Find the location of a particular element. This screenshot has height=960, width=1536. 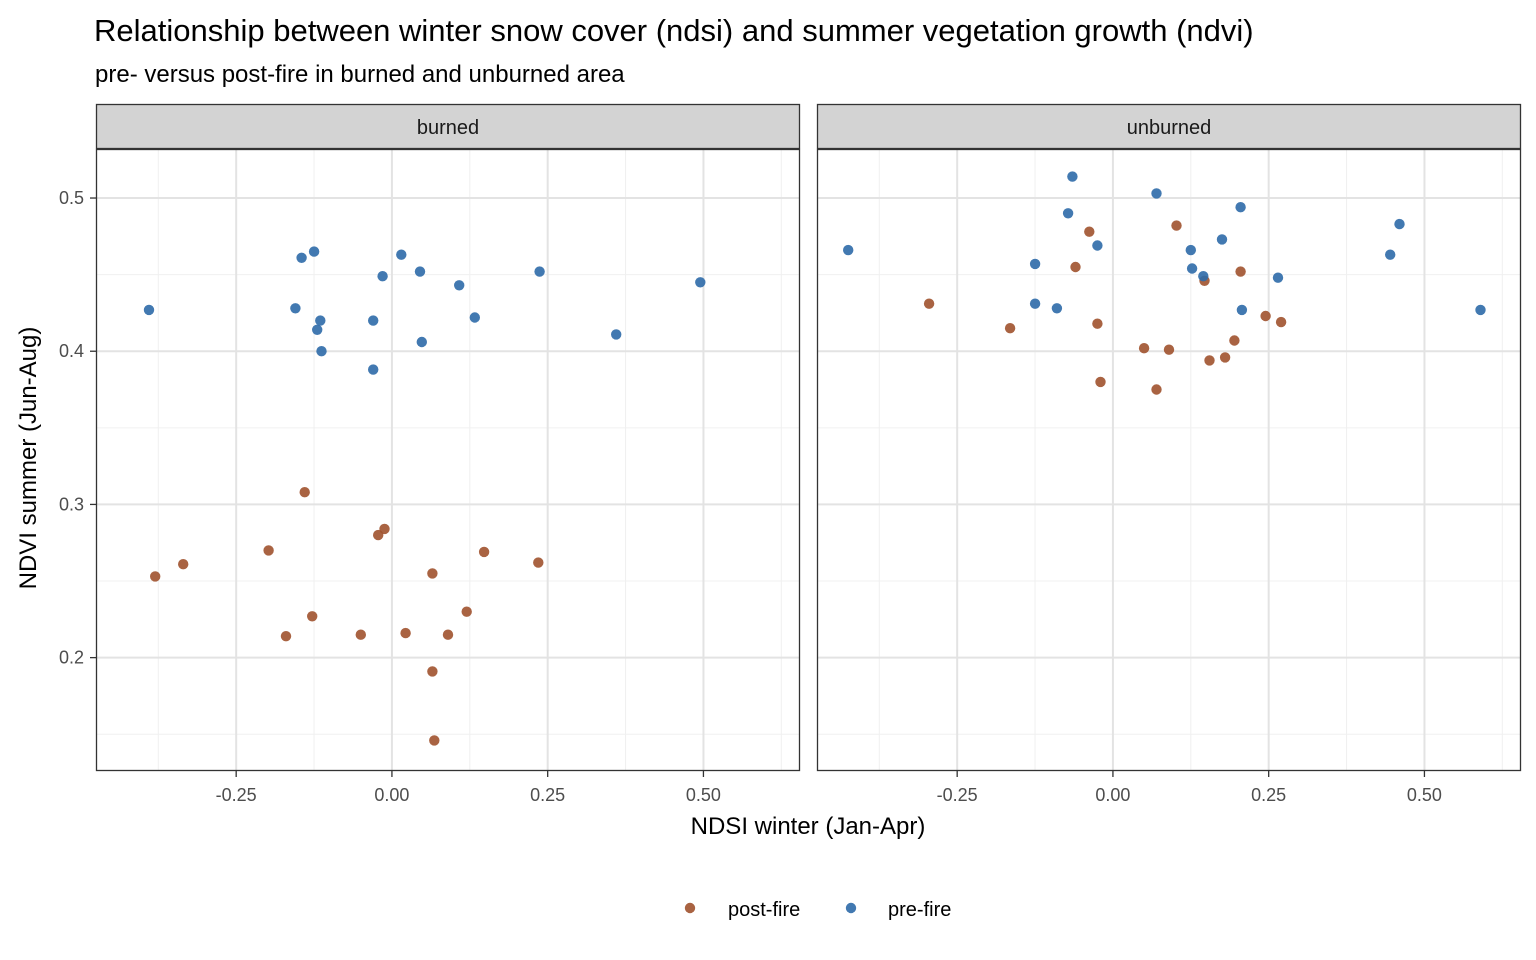

legend-item-post-fire: post-fire is located at coordinates (742, 910).